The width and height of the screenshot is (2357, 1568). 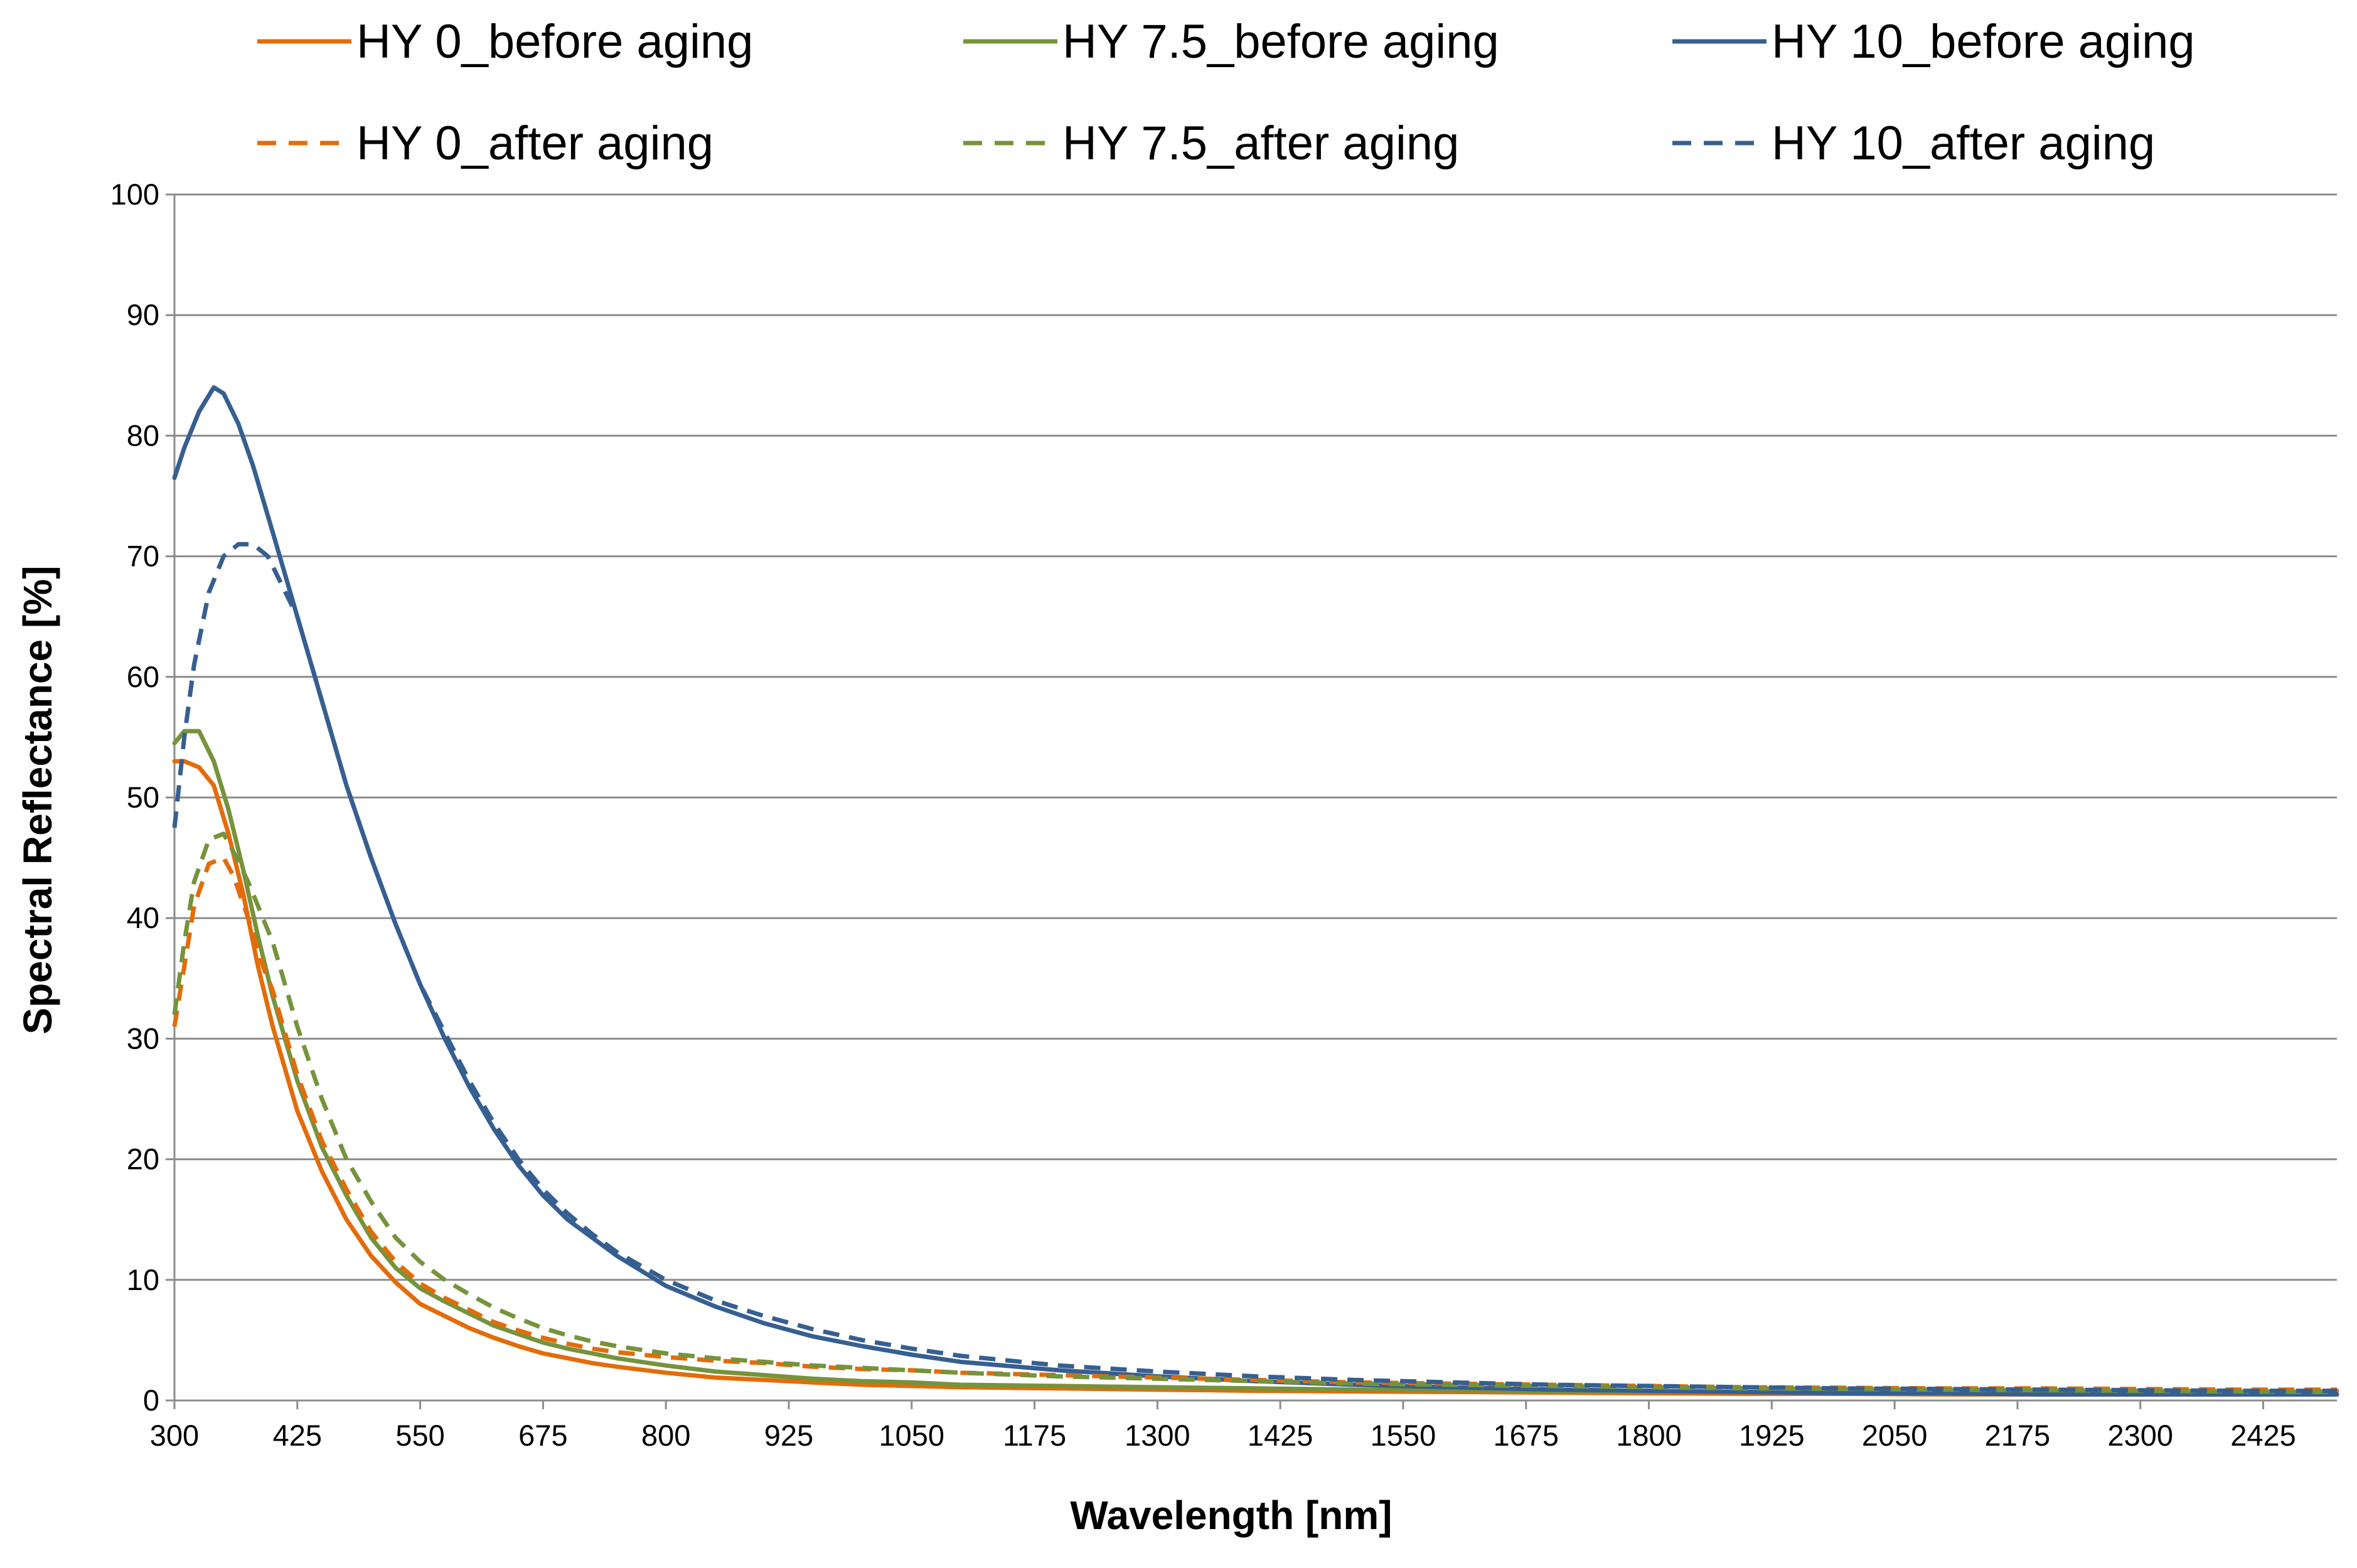 What do you see at coordinates (1260, 143) in the screenshot?
I see `legend-label-5: HY 7.5_after aging` at bounding box center [1260, 143].